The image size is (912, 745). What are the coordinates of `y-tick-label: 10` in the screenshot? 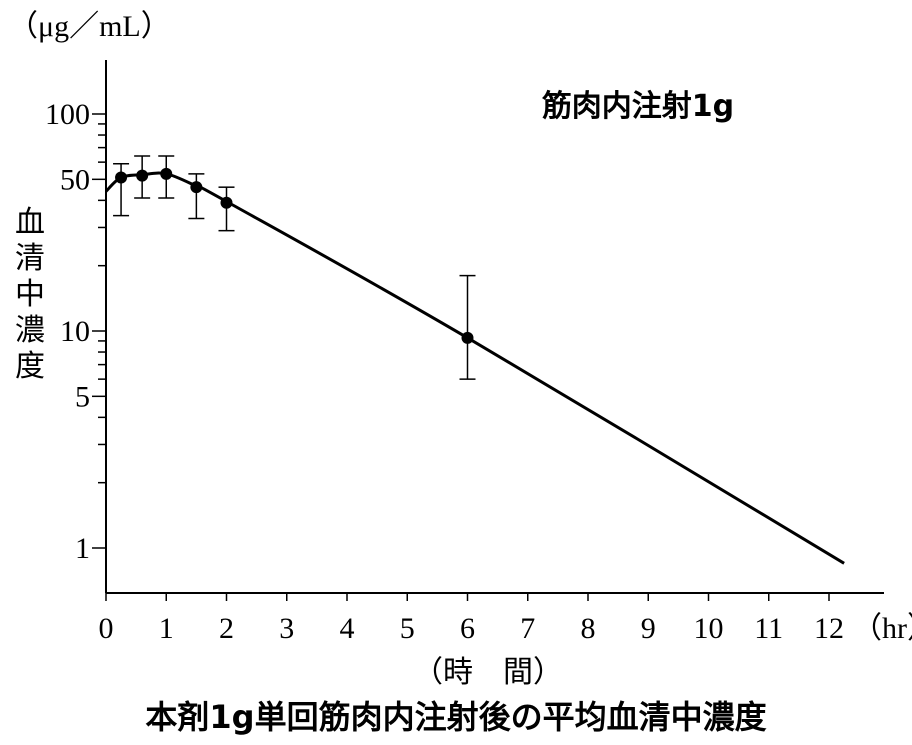 It's located at (75, 331).